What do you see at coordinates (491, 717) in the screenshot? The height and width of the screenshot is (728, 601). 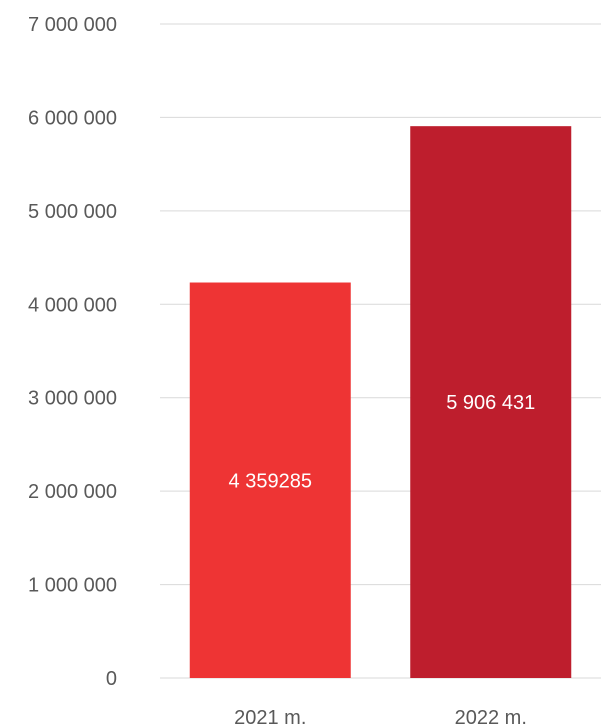 I see `x-category-label: 2022 m.` at bounding box center [491, 717].